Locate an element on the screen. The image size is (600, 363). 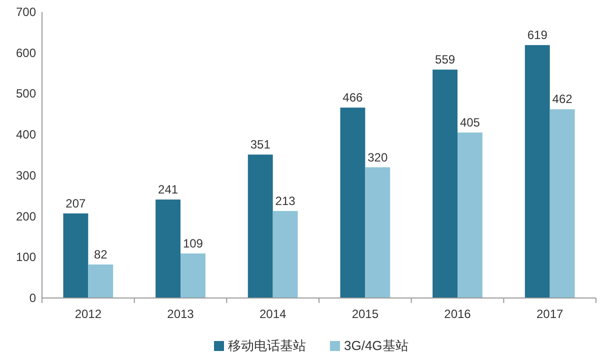
data-label: 466 is located at coordinates (353, 97).